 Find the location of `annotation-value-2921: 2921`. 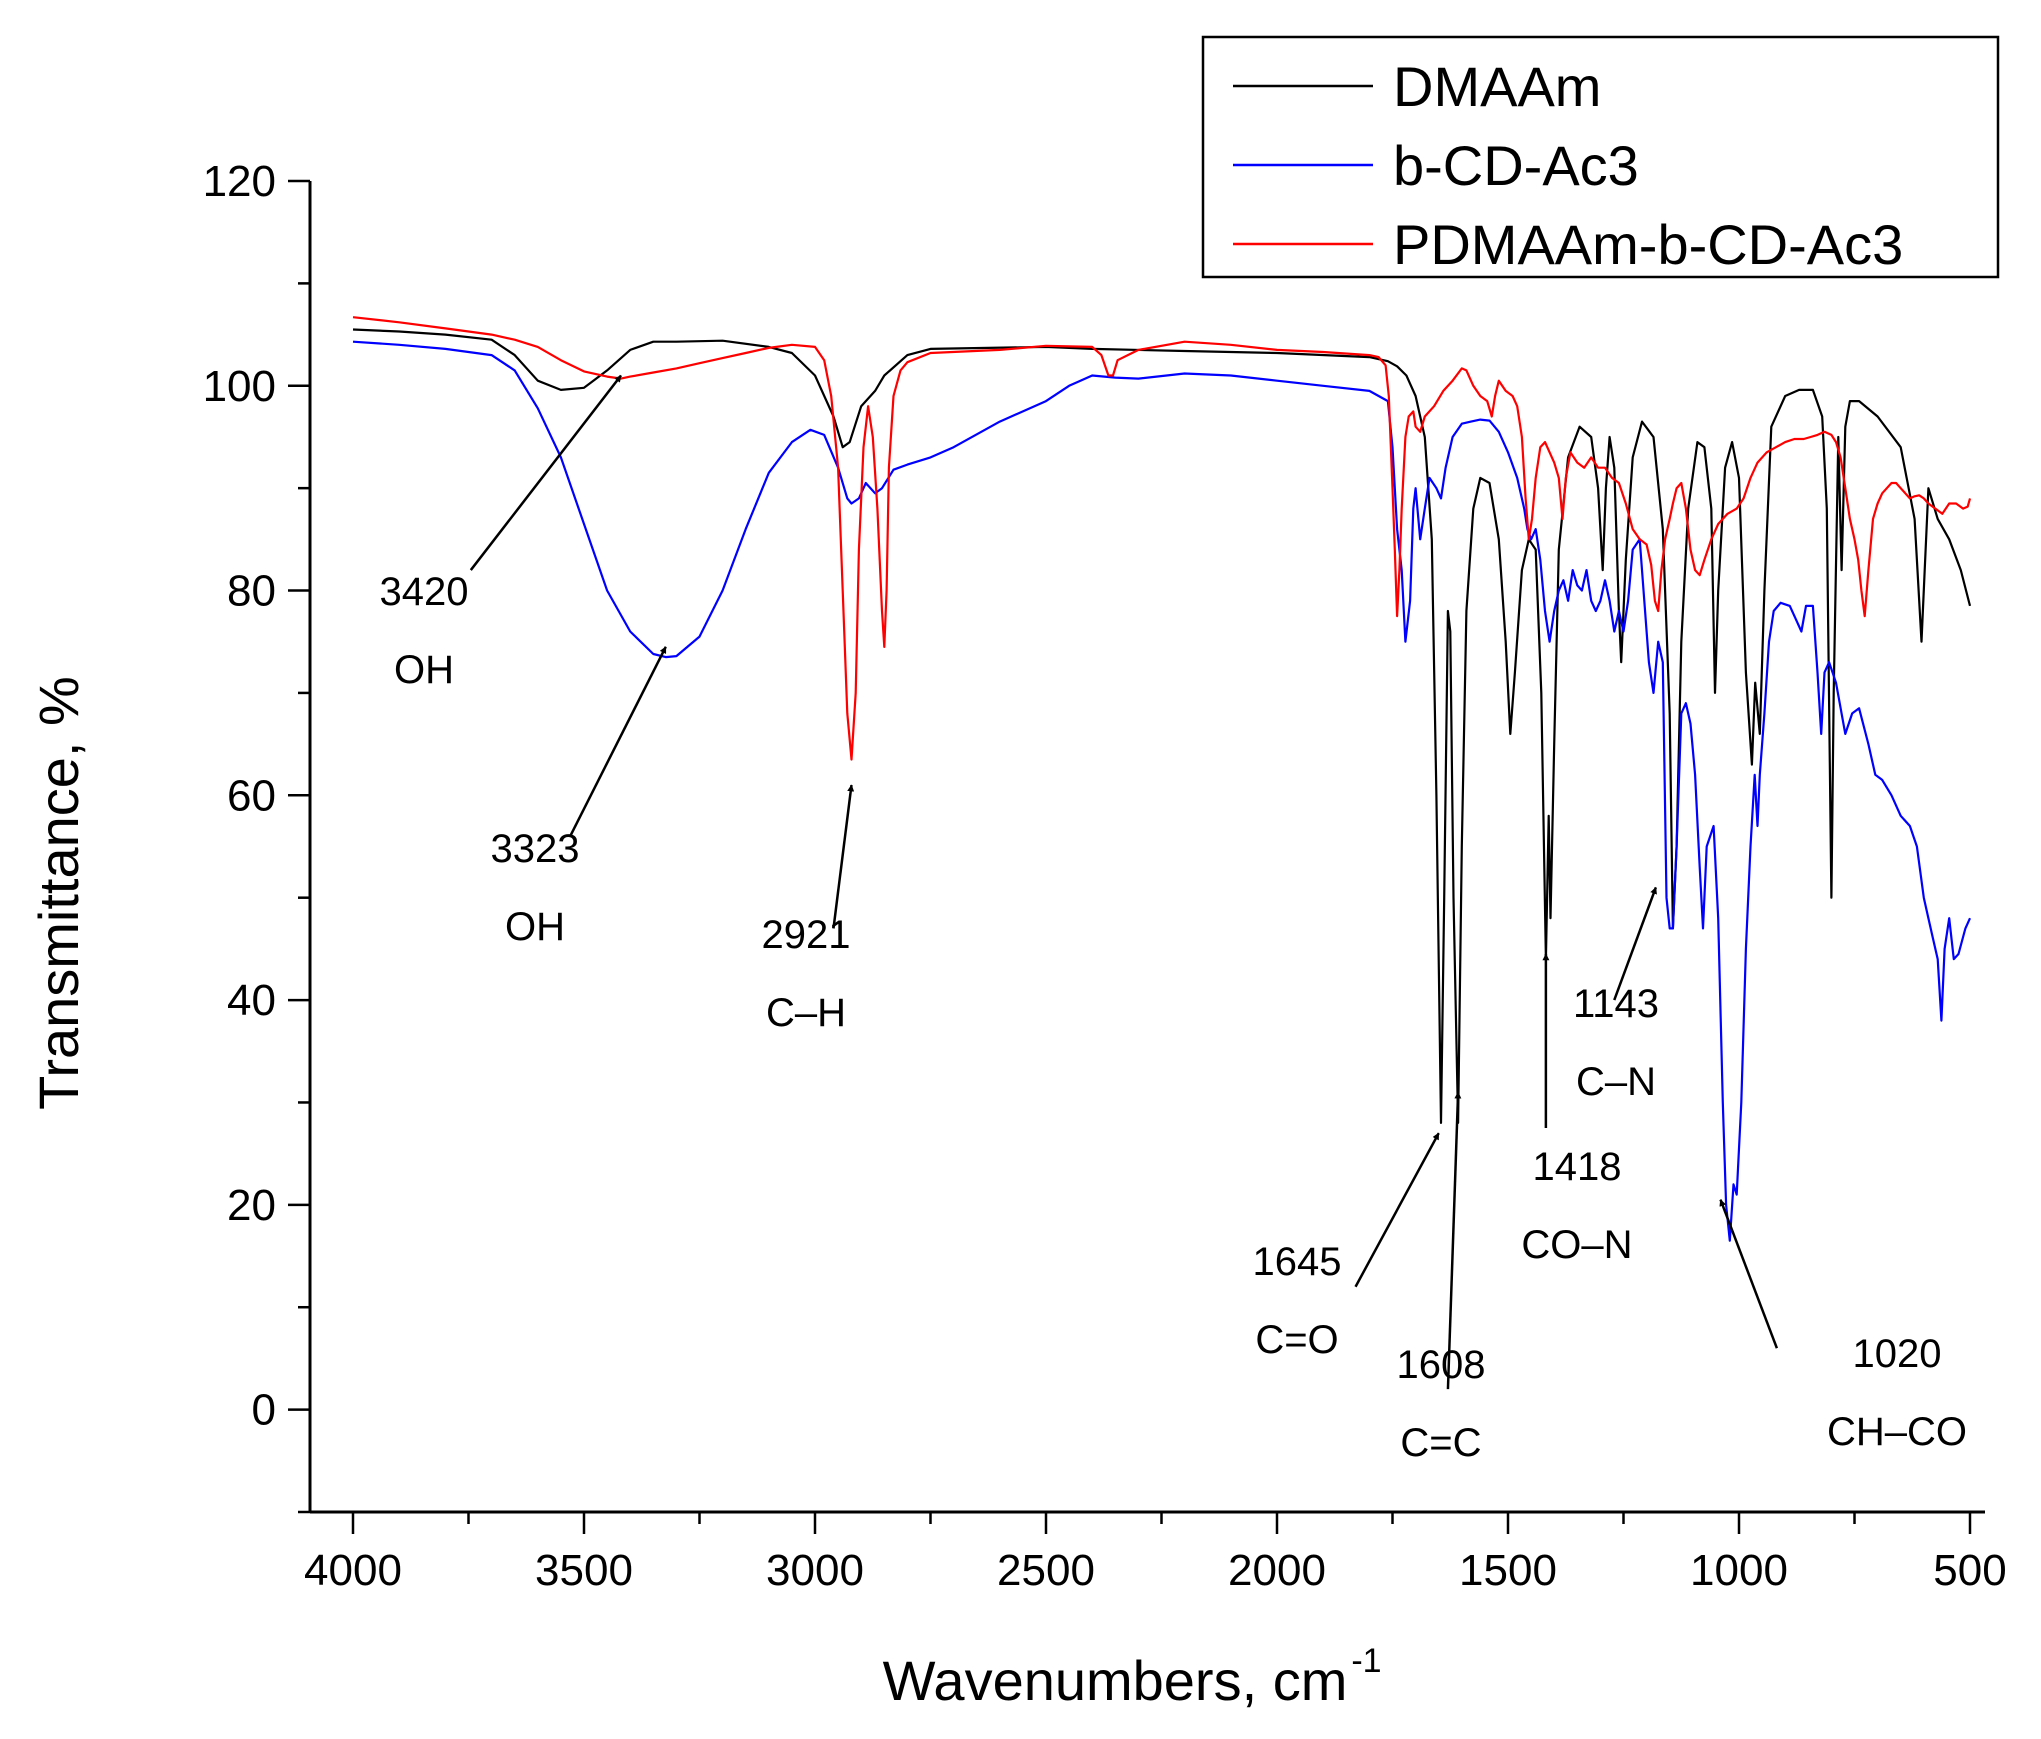

annotation-value-2921: 2921 is located at coordinates (806, 935).